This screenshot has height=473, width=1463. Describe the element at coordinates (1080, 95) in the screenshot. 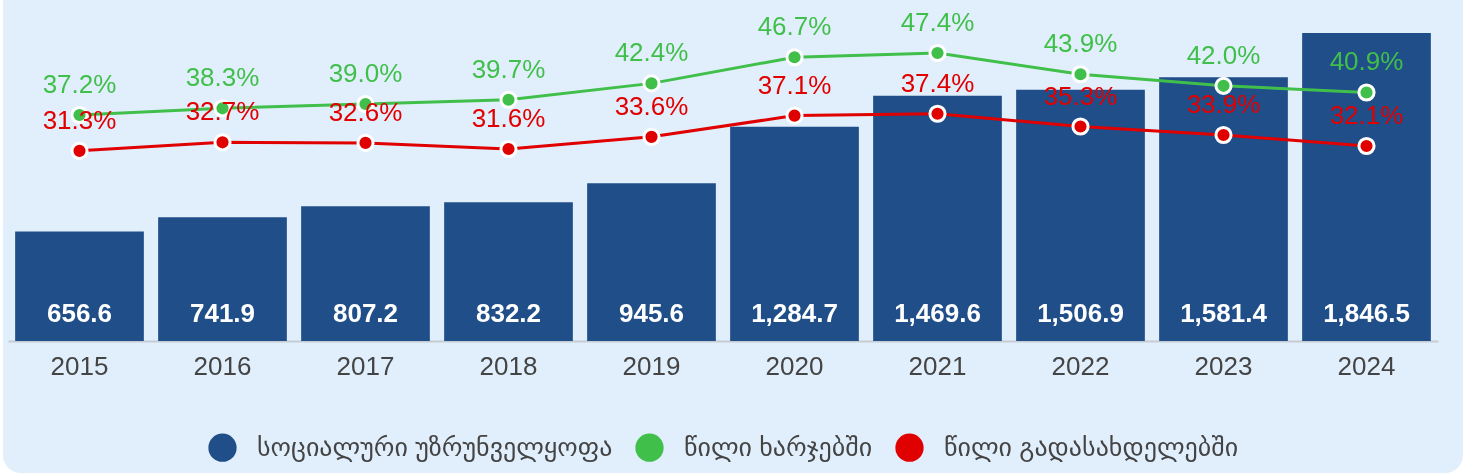

I see `data-label: 35.3%` at that location.